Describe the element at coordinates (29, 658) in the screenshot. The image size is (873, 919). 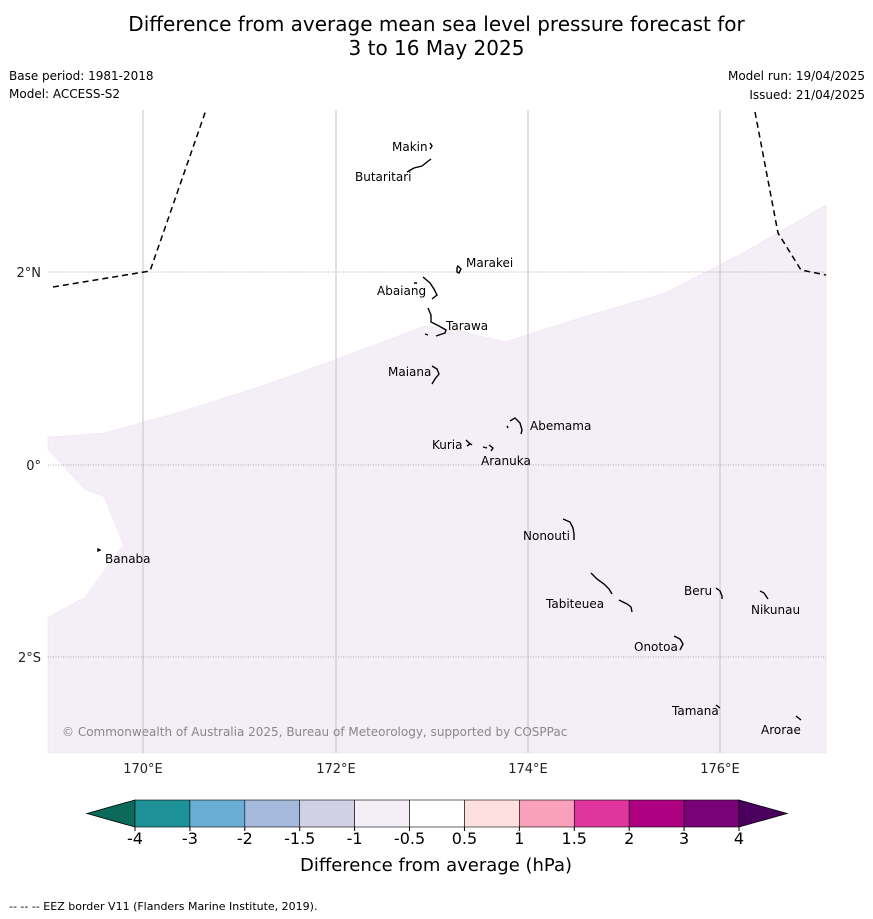
I see `lat-label-2s: 2°S` at that location.